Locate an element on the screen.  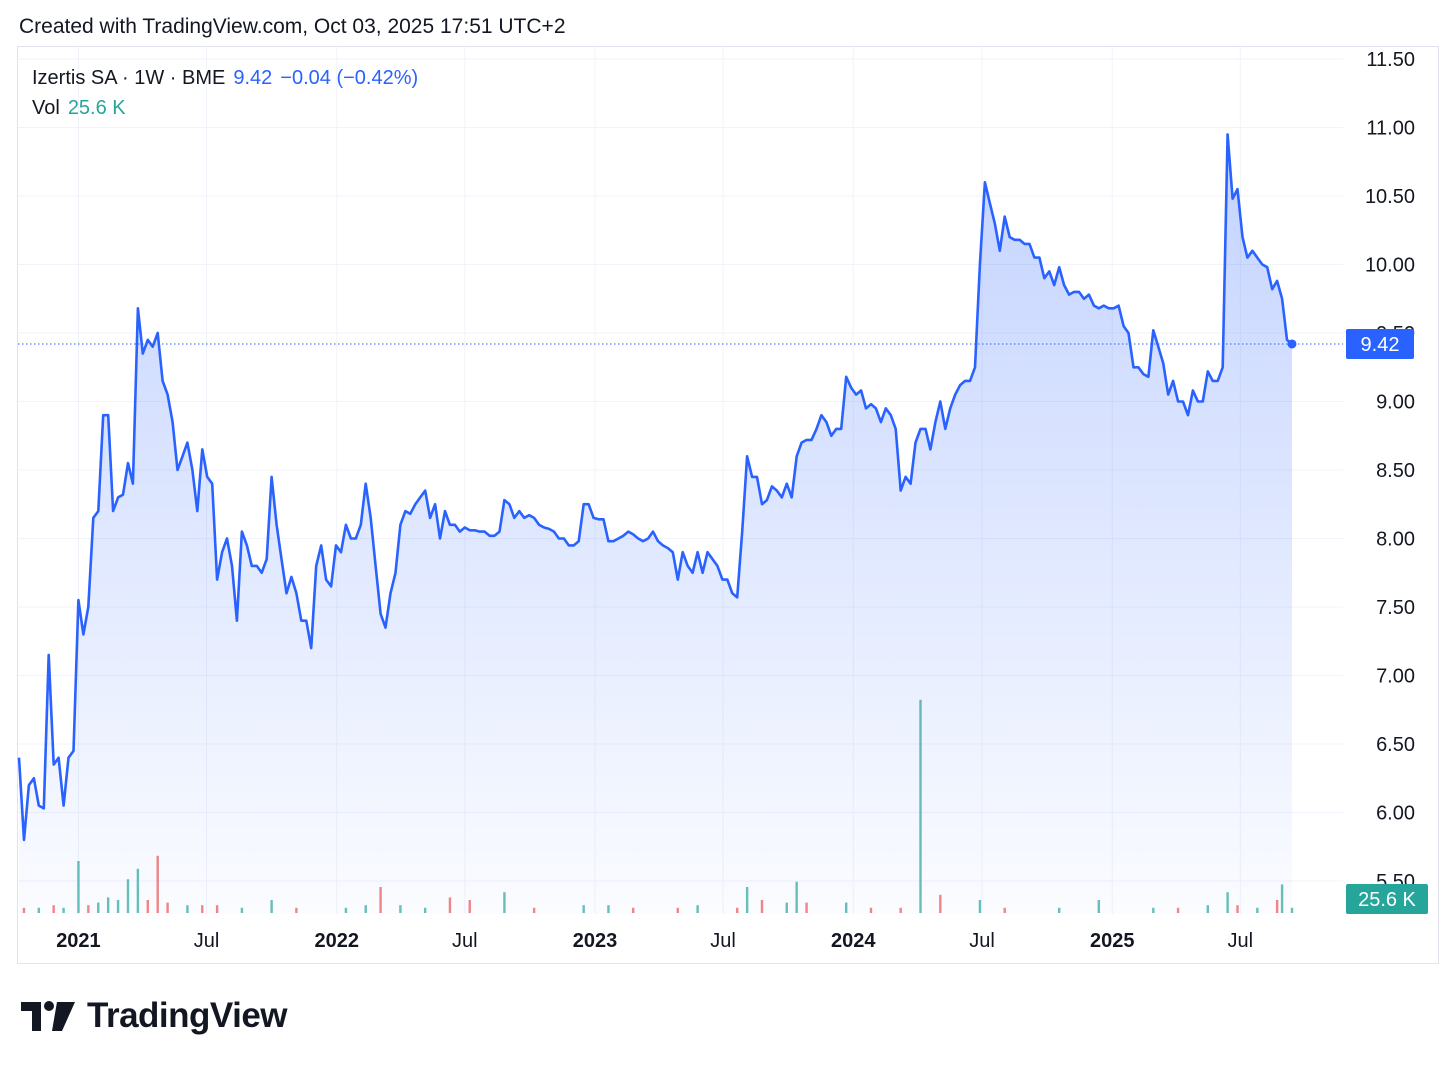
last-price-dot is located at coordinates (1292, 344).